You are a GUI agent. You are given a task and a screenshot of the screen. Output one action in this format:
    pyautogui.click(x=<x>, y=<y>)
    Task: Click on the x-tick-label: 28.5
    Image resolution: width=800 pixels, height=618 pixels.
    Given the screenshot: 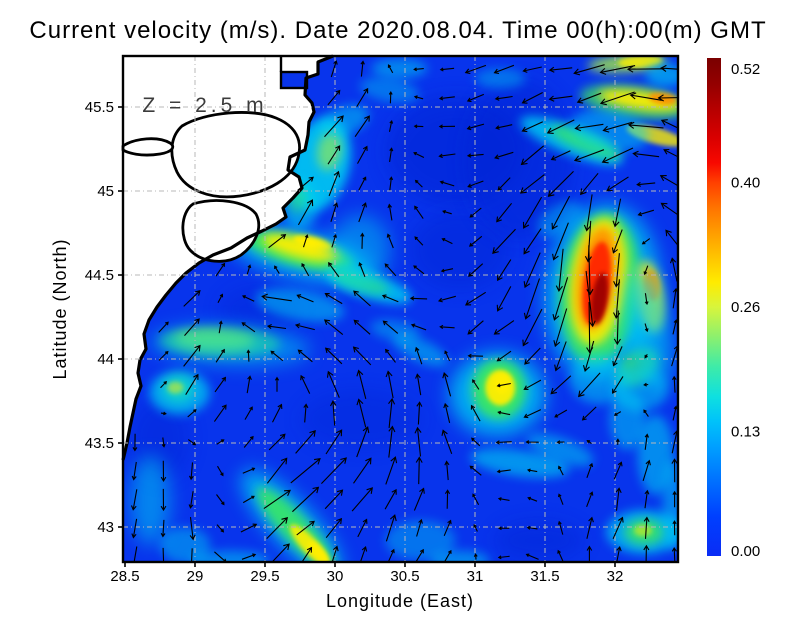 What is the action you would take?
    pyautogui.click(x=124, y=576)
    